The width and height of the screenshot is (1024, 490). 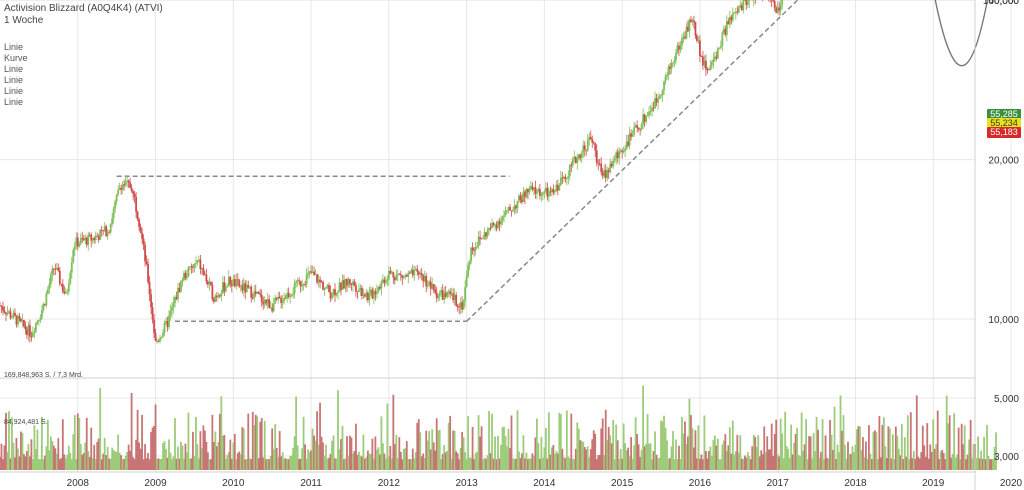 What do you see at coordinates (16, 58) in the screenshot?
I see `indicator-label: Kurve` at bounding box center [16, 58].